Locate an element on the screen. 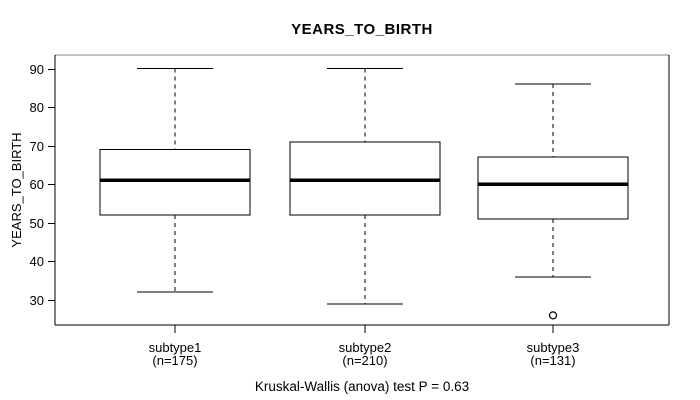  outlier-point is located at coordinates (553, 315).